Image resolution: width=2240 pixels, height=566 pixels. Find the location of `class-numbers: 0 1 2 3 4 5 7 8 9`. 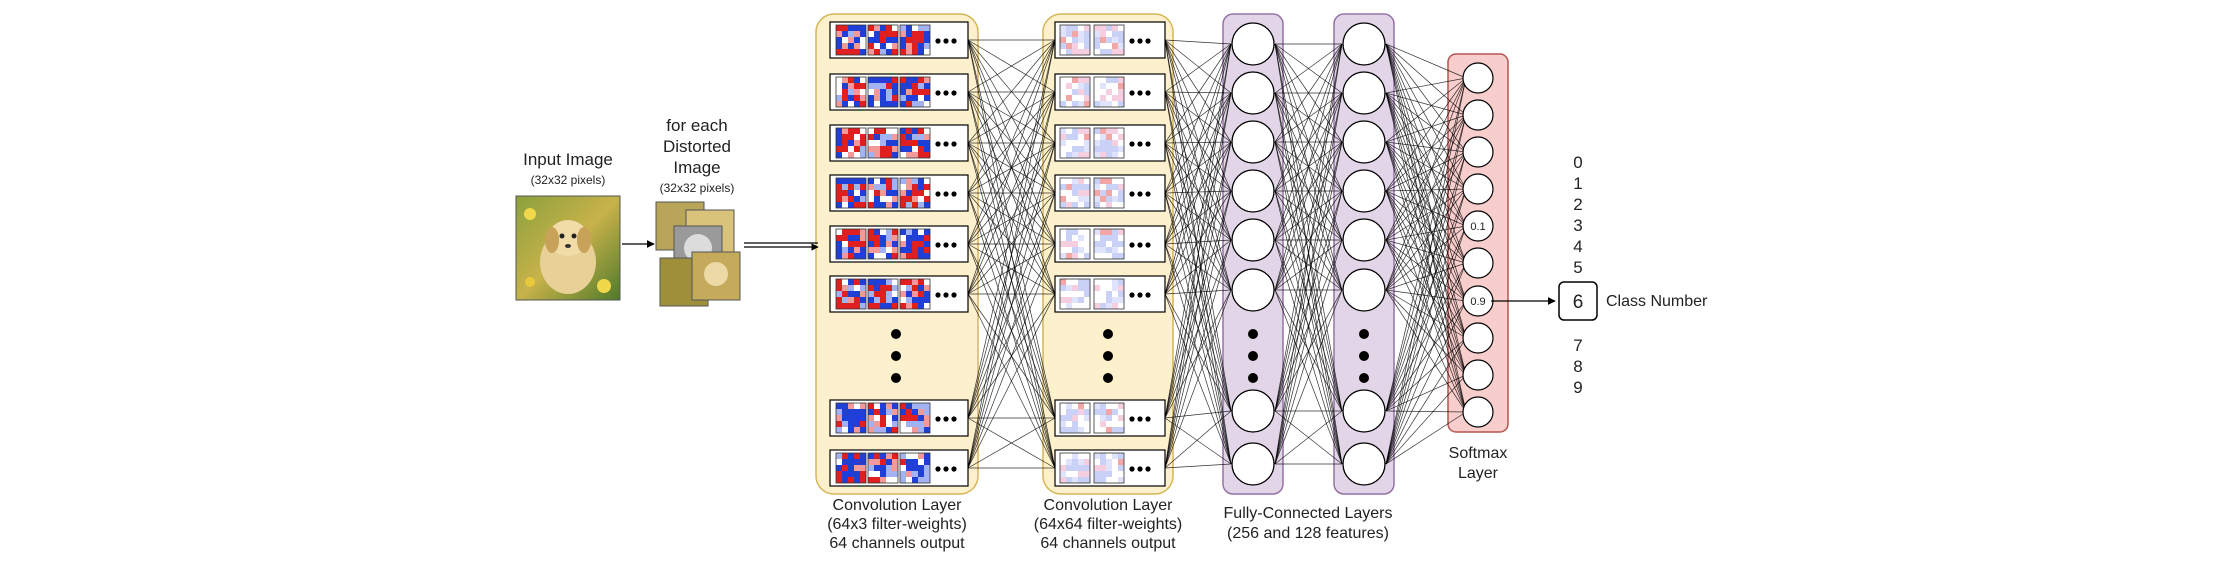

class-numbers: 0 1 2 3 4 5 7 8 9 is located at coordinates (1577, 275).